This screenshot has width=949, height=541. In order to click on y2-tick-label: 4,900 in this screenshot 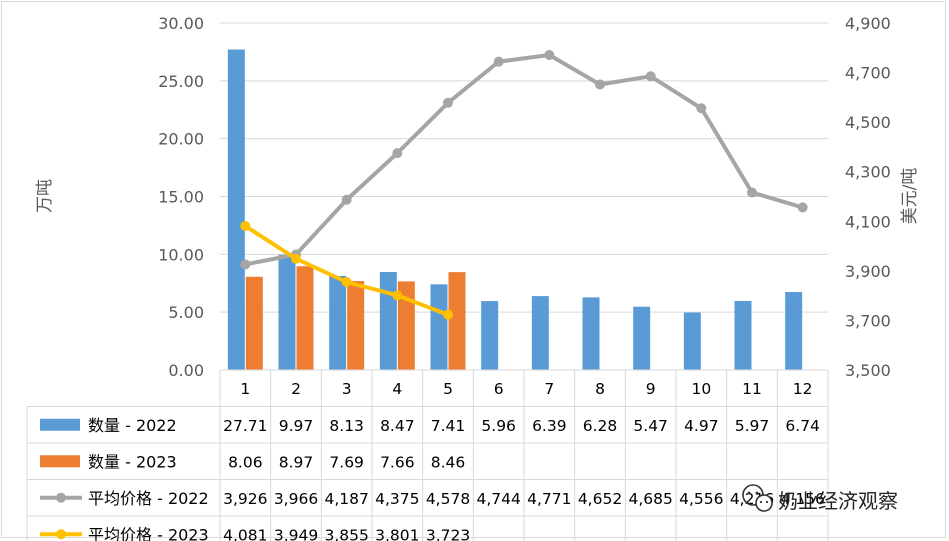, I will do `click(868, 23)`.